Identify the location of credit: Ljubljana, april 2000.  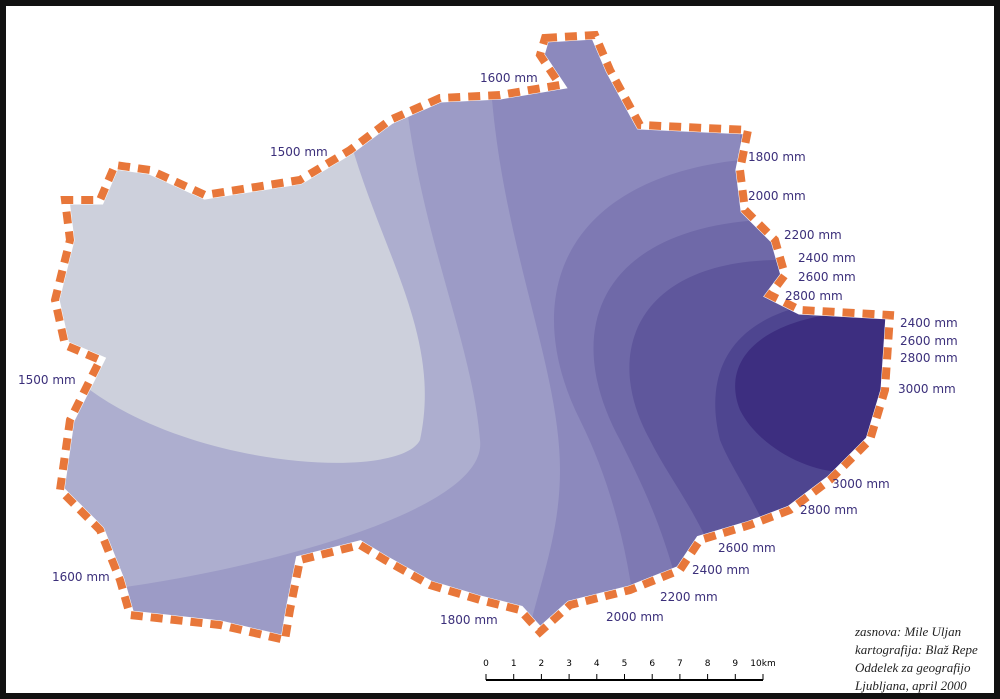
(910, 685).